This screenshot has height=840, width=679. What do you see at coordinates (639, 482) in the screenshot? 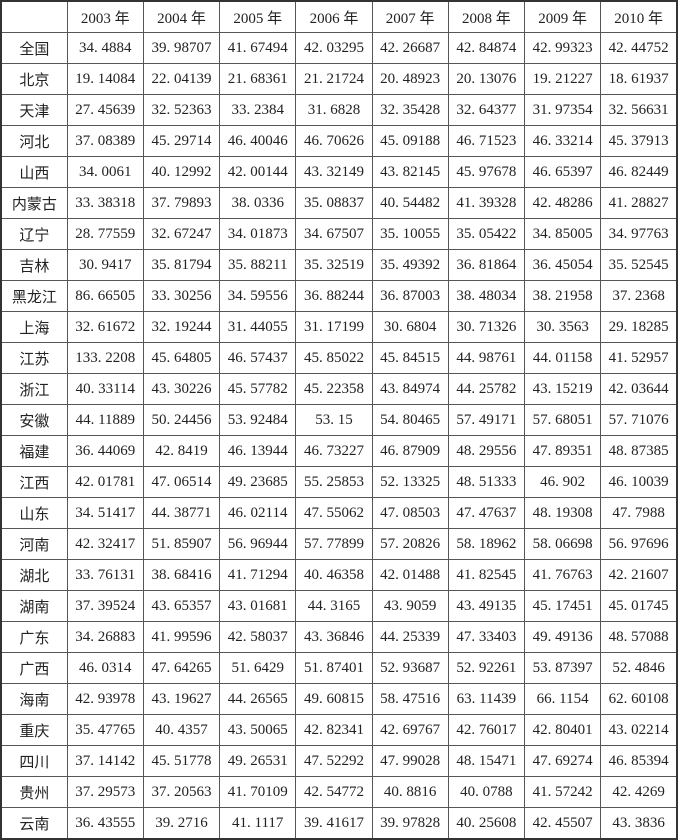
I see `value-cell: 46. 10039` at bounding box center [639, 482].